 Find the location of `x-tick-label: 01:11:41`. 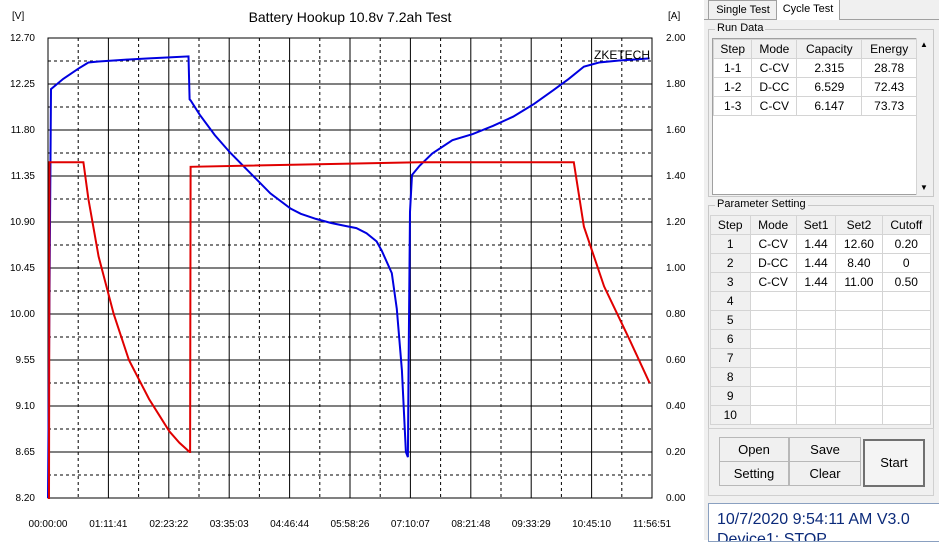

x-tick-label: 01:11:41 is located at coordinates (108, 524).